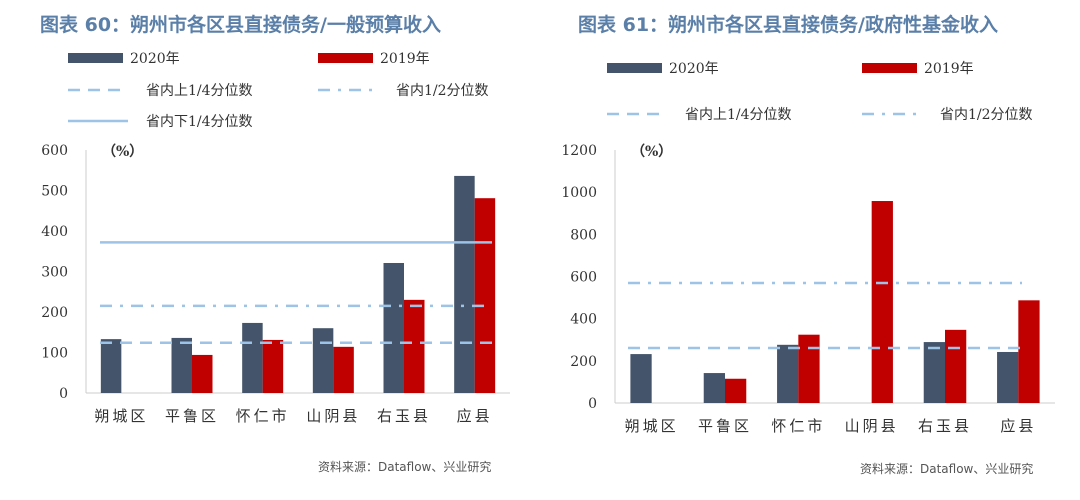 The height and width of the screenshot is (500, 1080). Describe the element at coordinates (947, 469) in the screenshot. I see `source-note-61: 资料来源：Dataflow、兴业研究` at that location.